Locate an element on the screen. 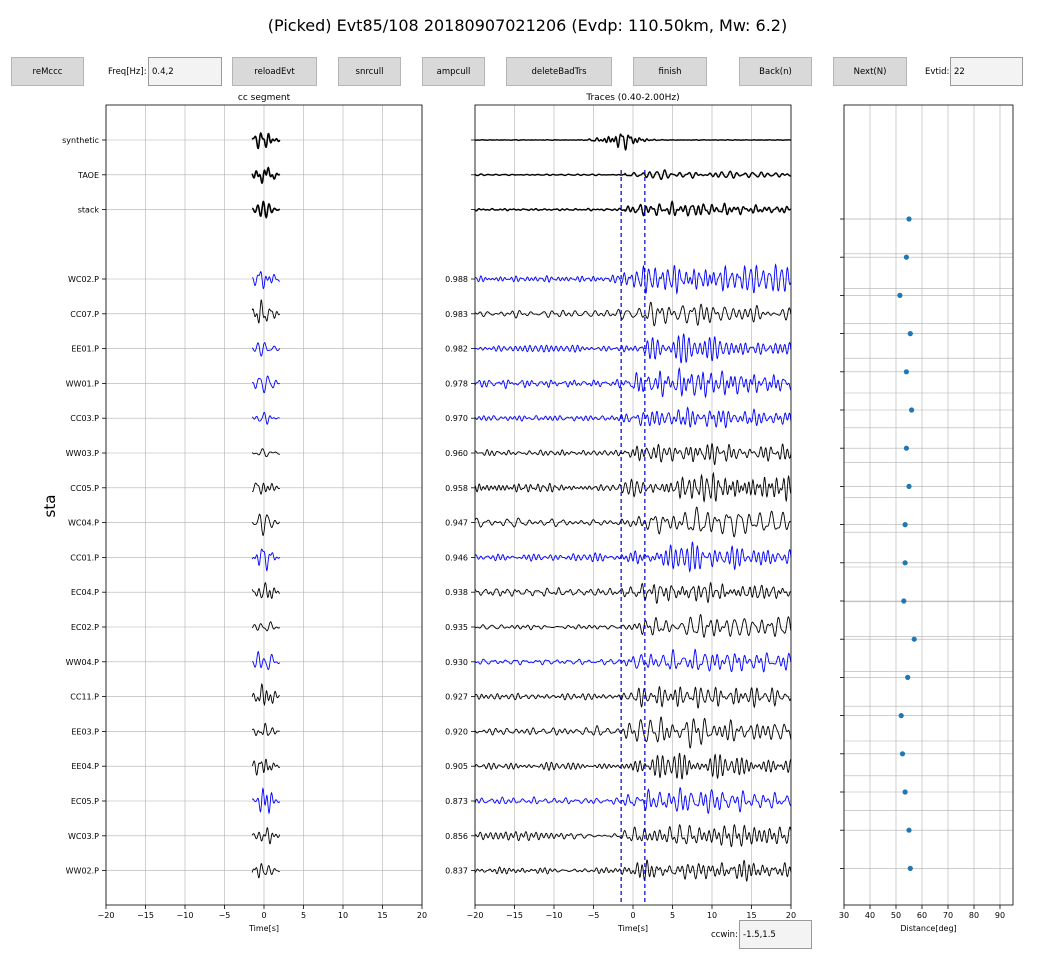 Image resolution: width=1055 pixels, height=953 pixels. cc-value-label: 0.873 is located at coordinates (456, 801).